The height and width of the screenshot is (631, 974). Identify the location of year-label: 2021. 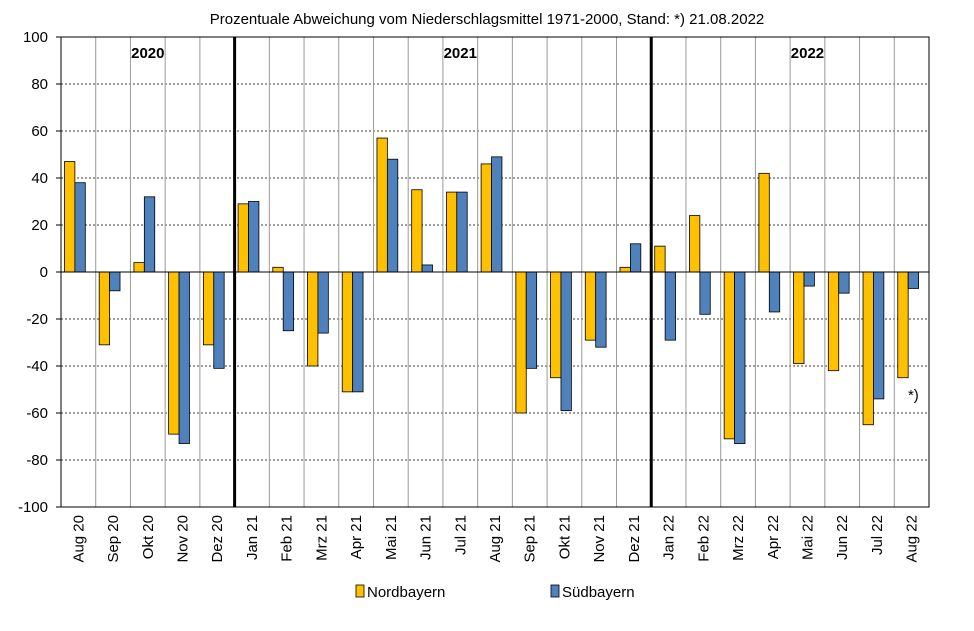
(460, 53).